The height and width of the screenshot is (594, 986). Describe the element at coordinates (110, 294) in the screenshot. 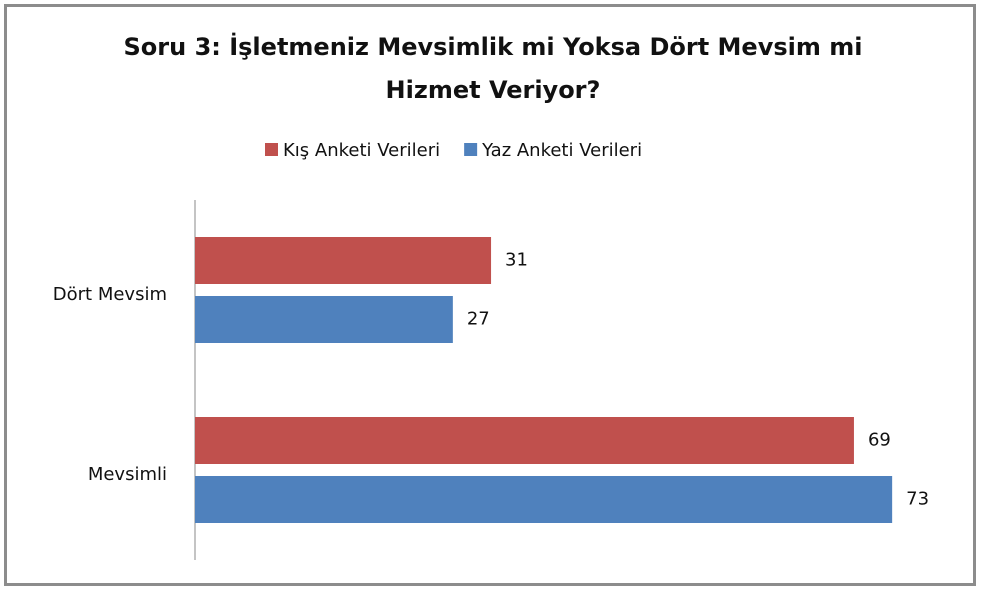

I see `y-tick-label: Dört Mevsim` at that location.